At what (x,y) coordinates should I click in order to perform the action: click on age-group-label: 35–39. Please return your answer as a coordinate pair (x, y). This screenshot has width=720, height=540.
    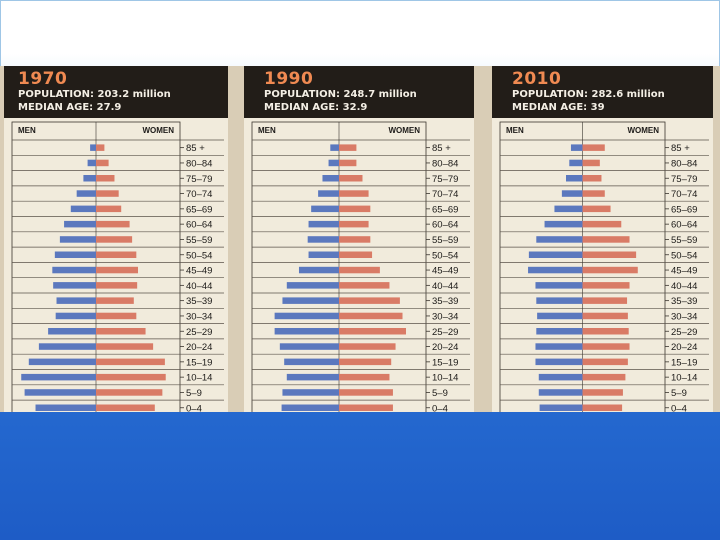
    Looking at the image, I should click on (445, 301).